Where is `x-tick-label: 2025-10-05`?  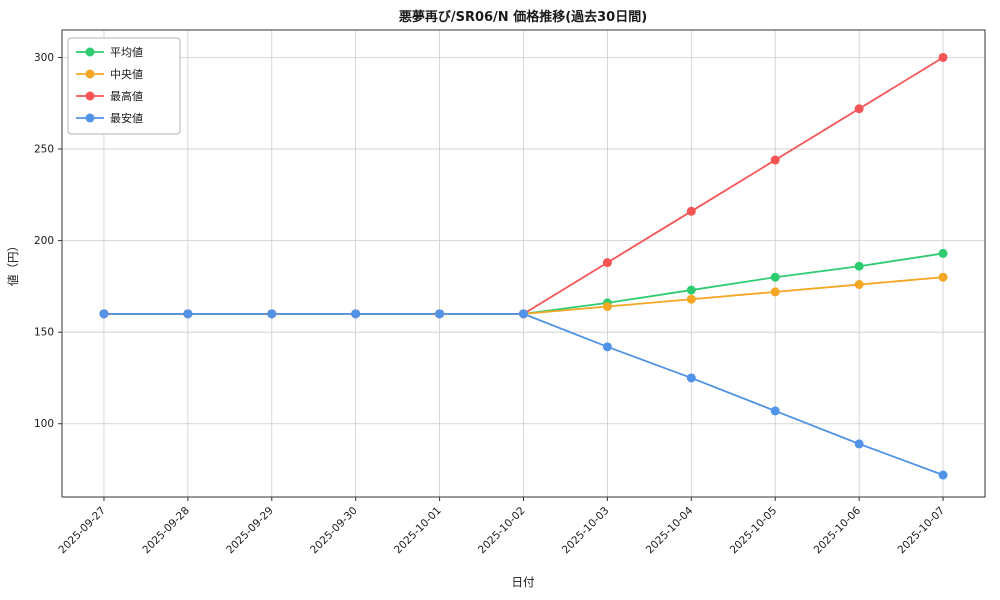
x-tick-label: 2025-10-05 is located at coordinates (754, 531).